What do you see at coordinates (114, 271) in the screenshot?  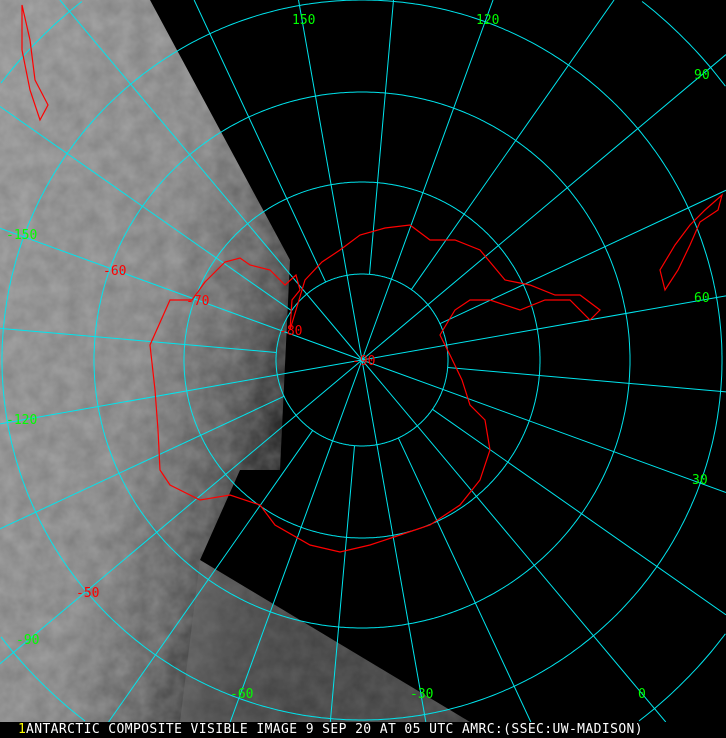 I see `latitude-label: -60` at bounding box center [114, 271].